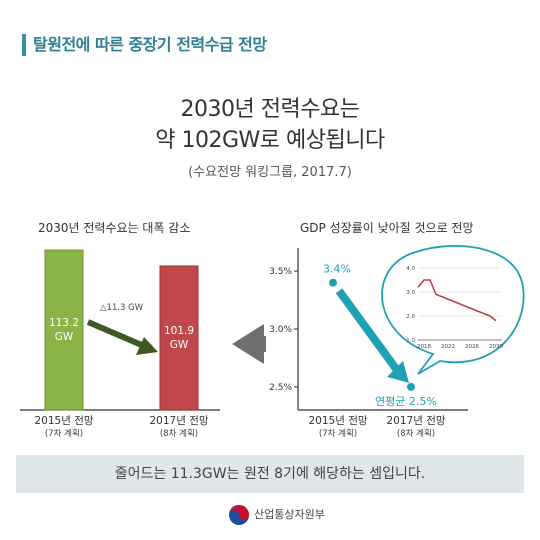 This screenshot has width=540, height=540. I want to click on gdp-category-label-1: 2015년 전망, so click(337, 421).